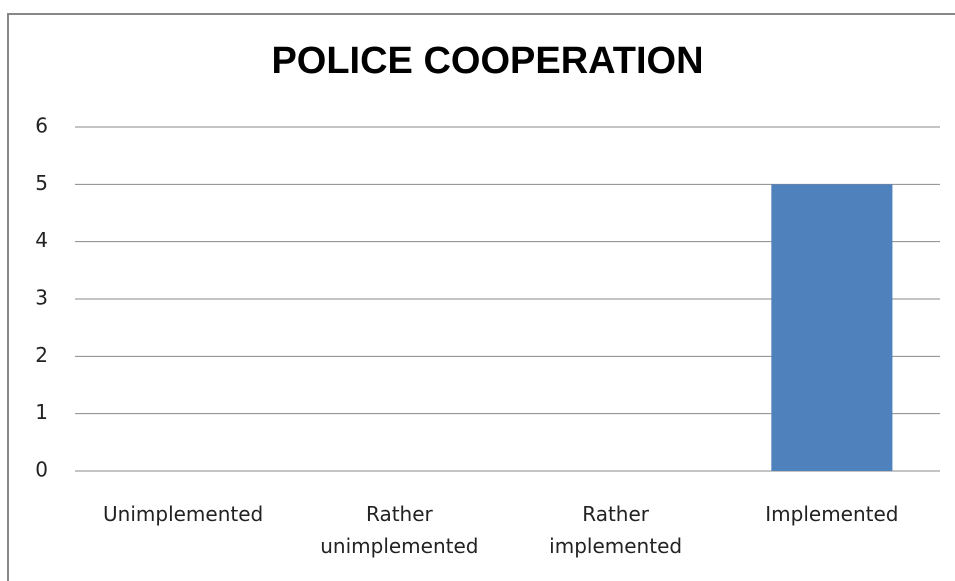 This screenshot has height=581, width=955. What do you see at coordinates (41, 183) in the screenshot?
I see `y-tick-label: 5` at bounding box center [41, 183].